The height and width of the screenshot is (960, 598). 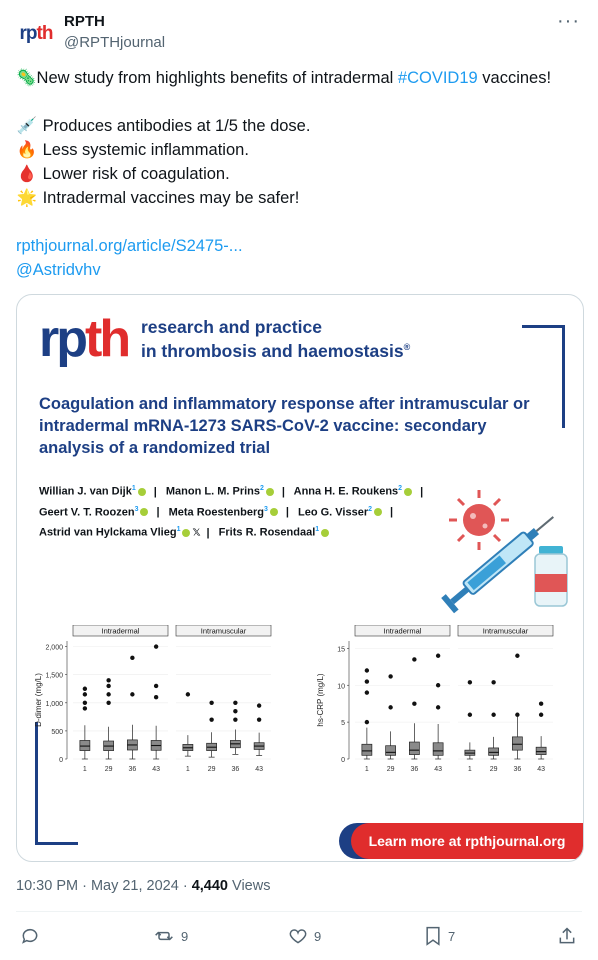 What do you see at coordinates (104, 886) in the screenshot?
I see `timestamp: 10:30 PM · May 21, 2024 ·` at bounding box center [104, 886].